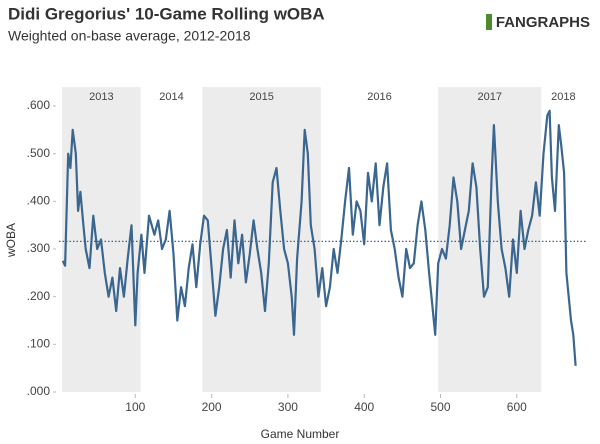 The height and width of the screenshot is (444, 600). What do you see at coordinates (101, 97) in the screenshot?
I see `season-label: 2013` at bounding box center [101, 97].